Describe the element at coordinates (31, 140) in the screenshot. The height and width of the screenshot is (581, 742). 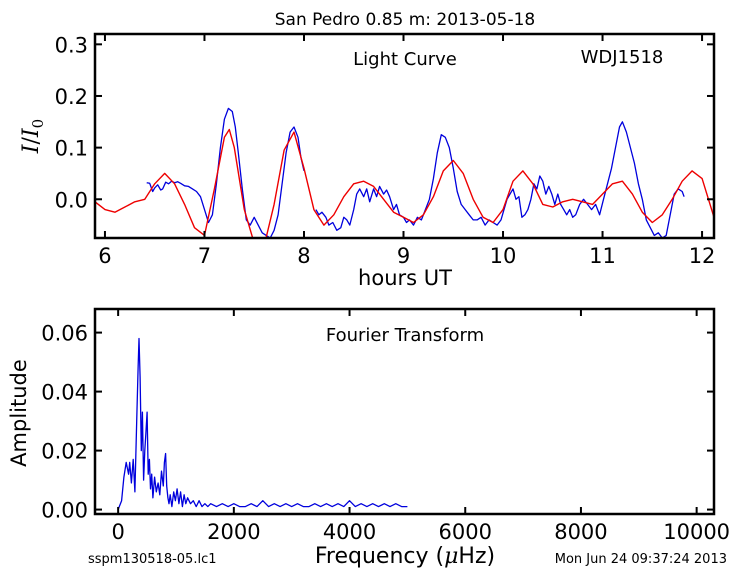
I see `ylabel-slash: /` at that location.